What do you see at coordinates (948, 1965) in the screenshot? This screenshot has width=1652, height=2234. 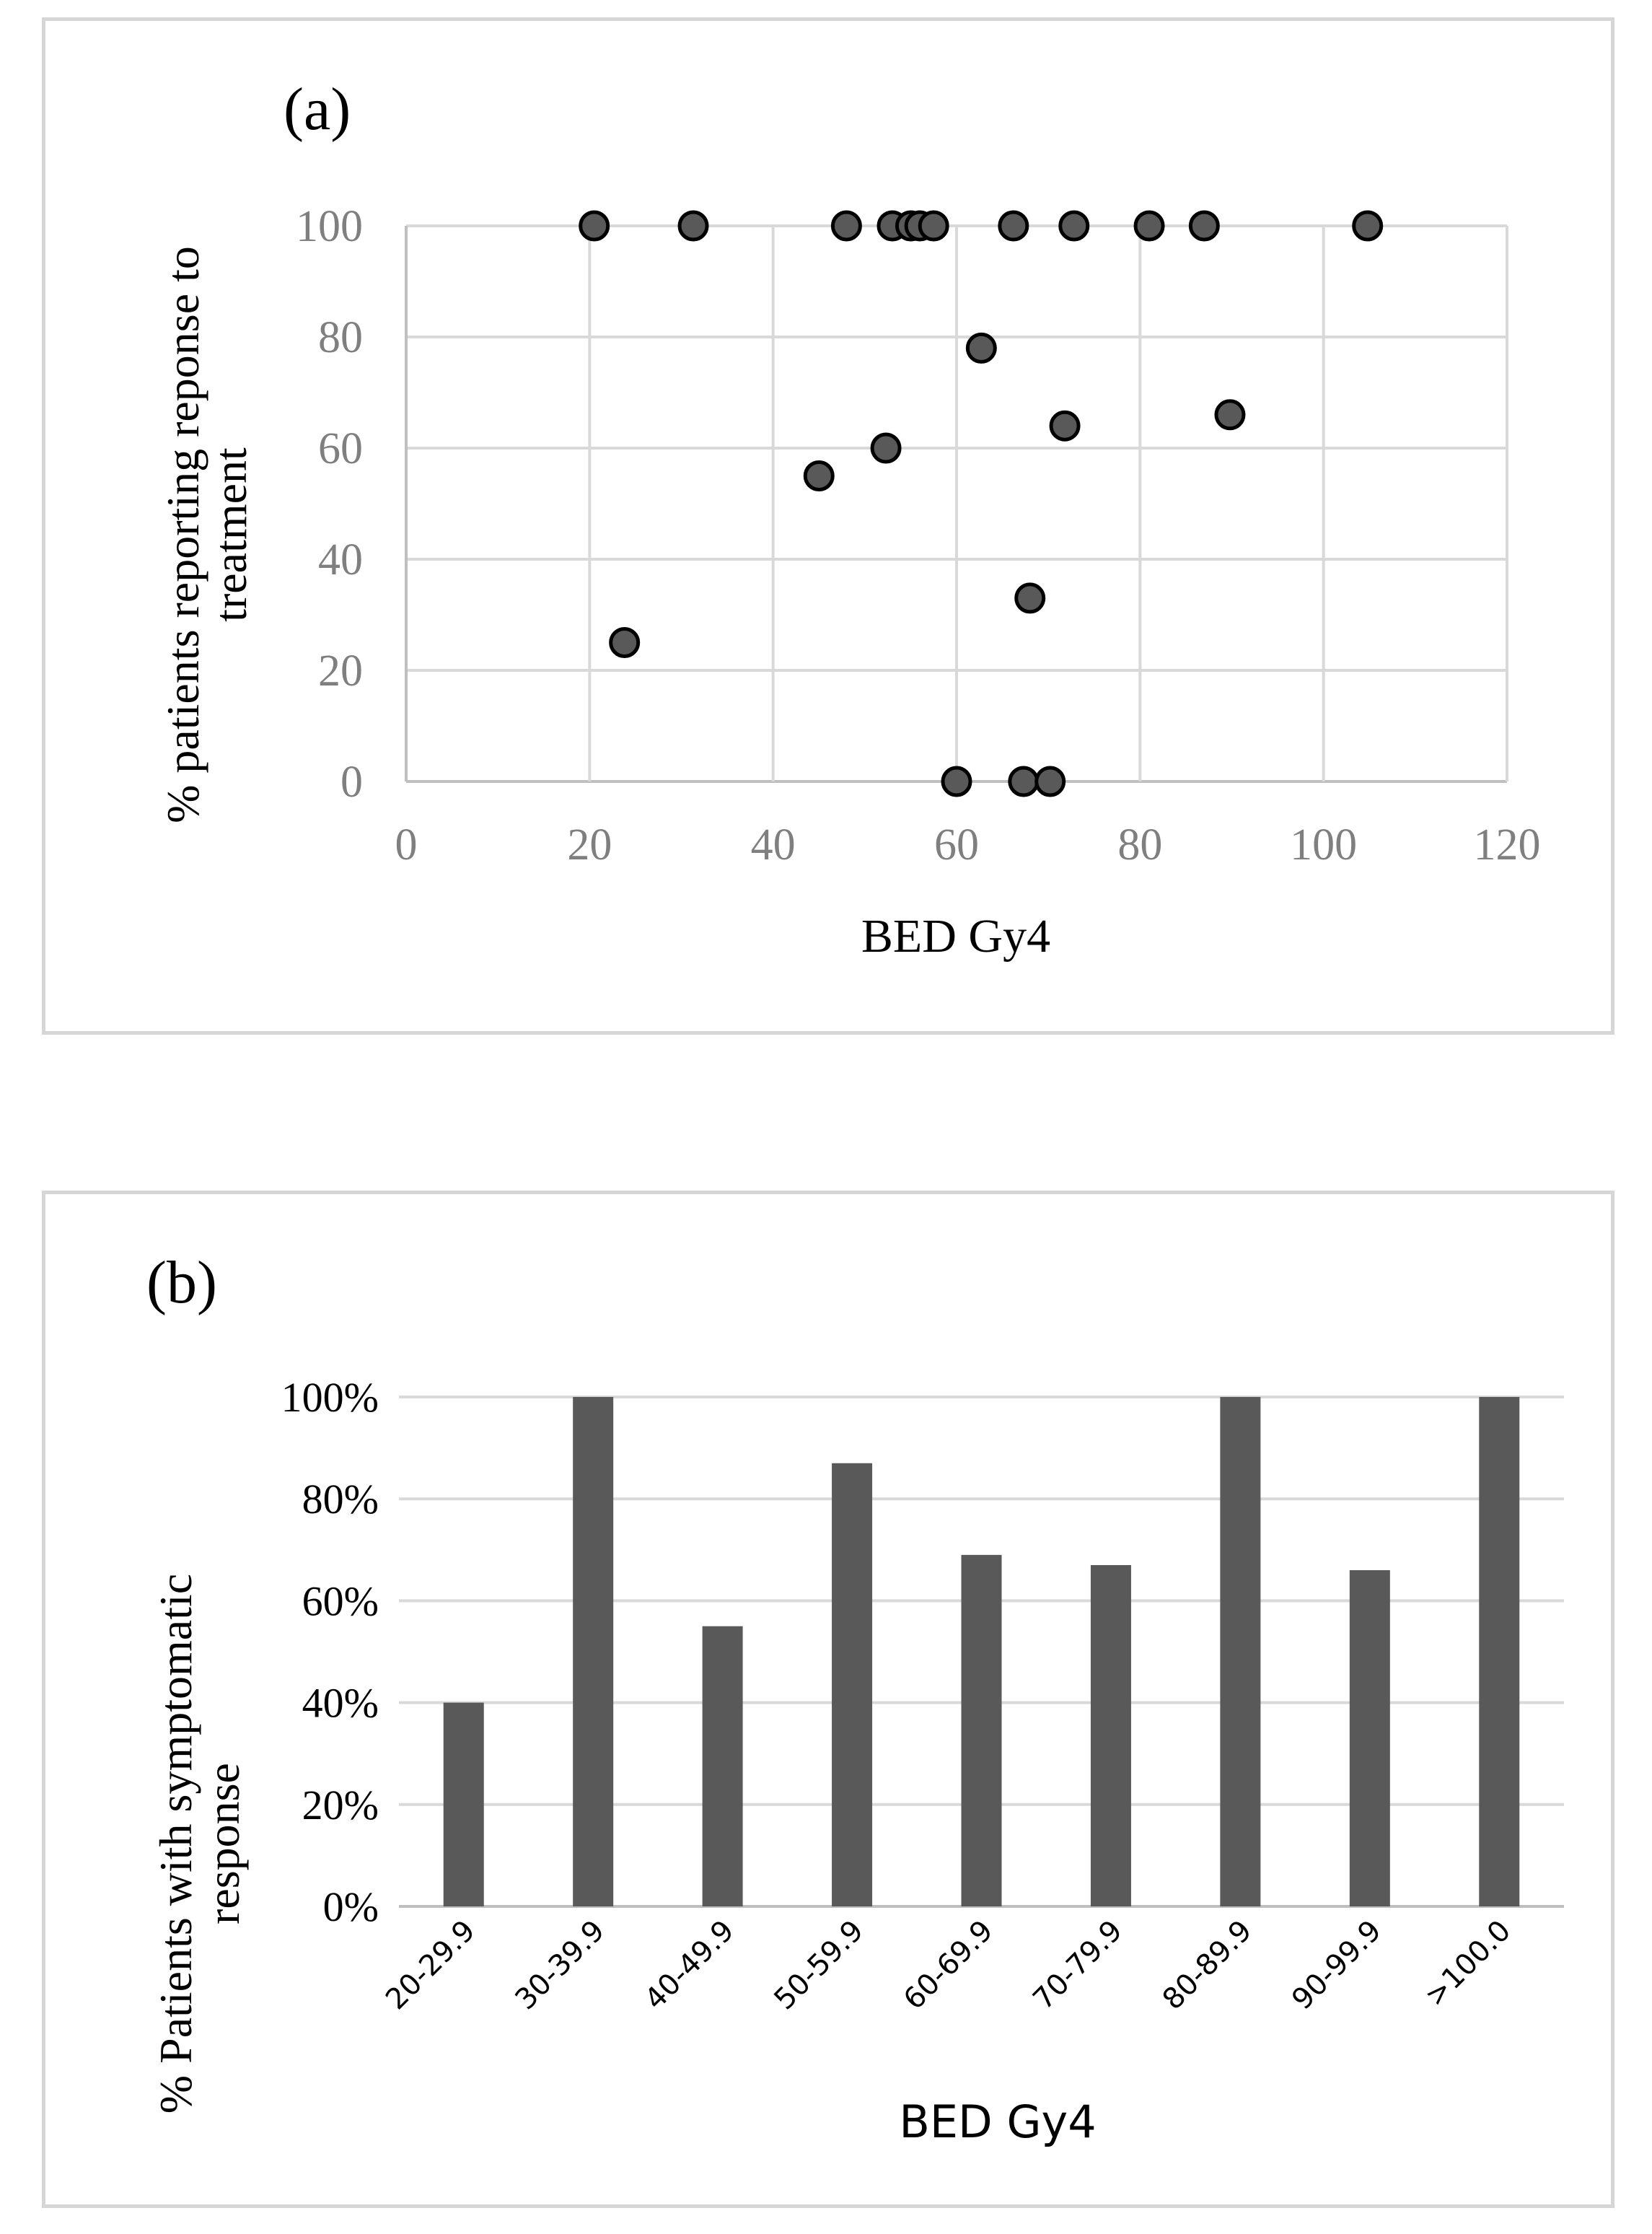 I see `category-label: 60-69.9` at bounding box center [948, 1965].